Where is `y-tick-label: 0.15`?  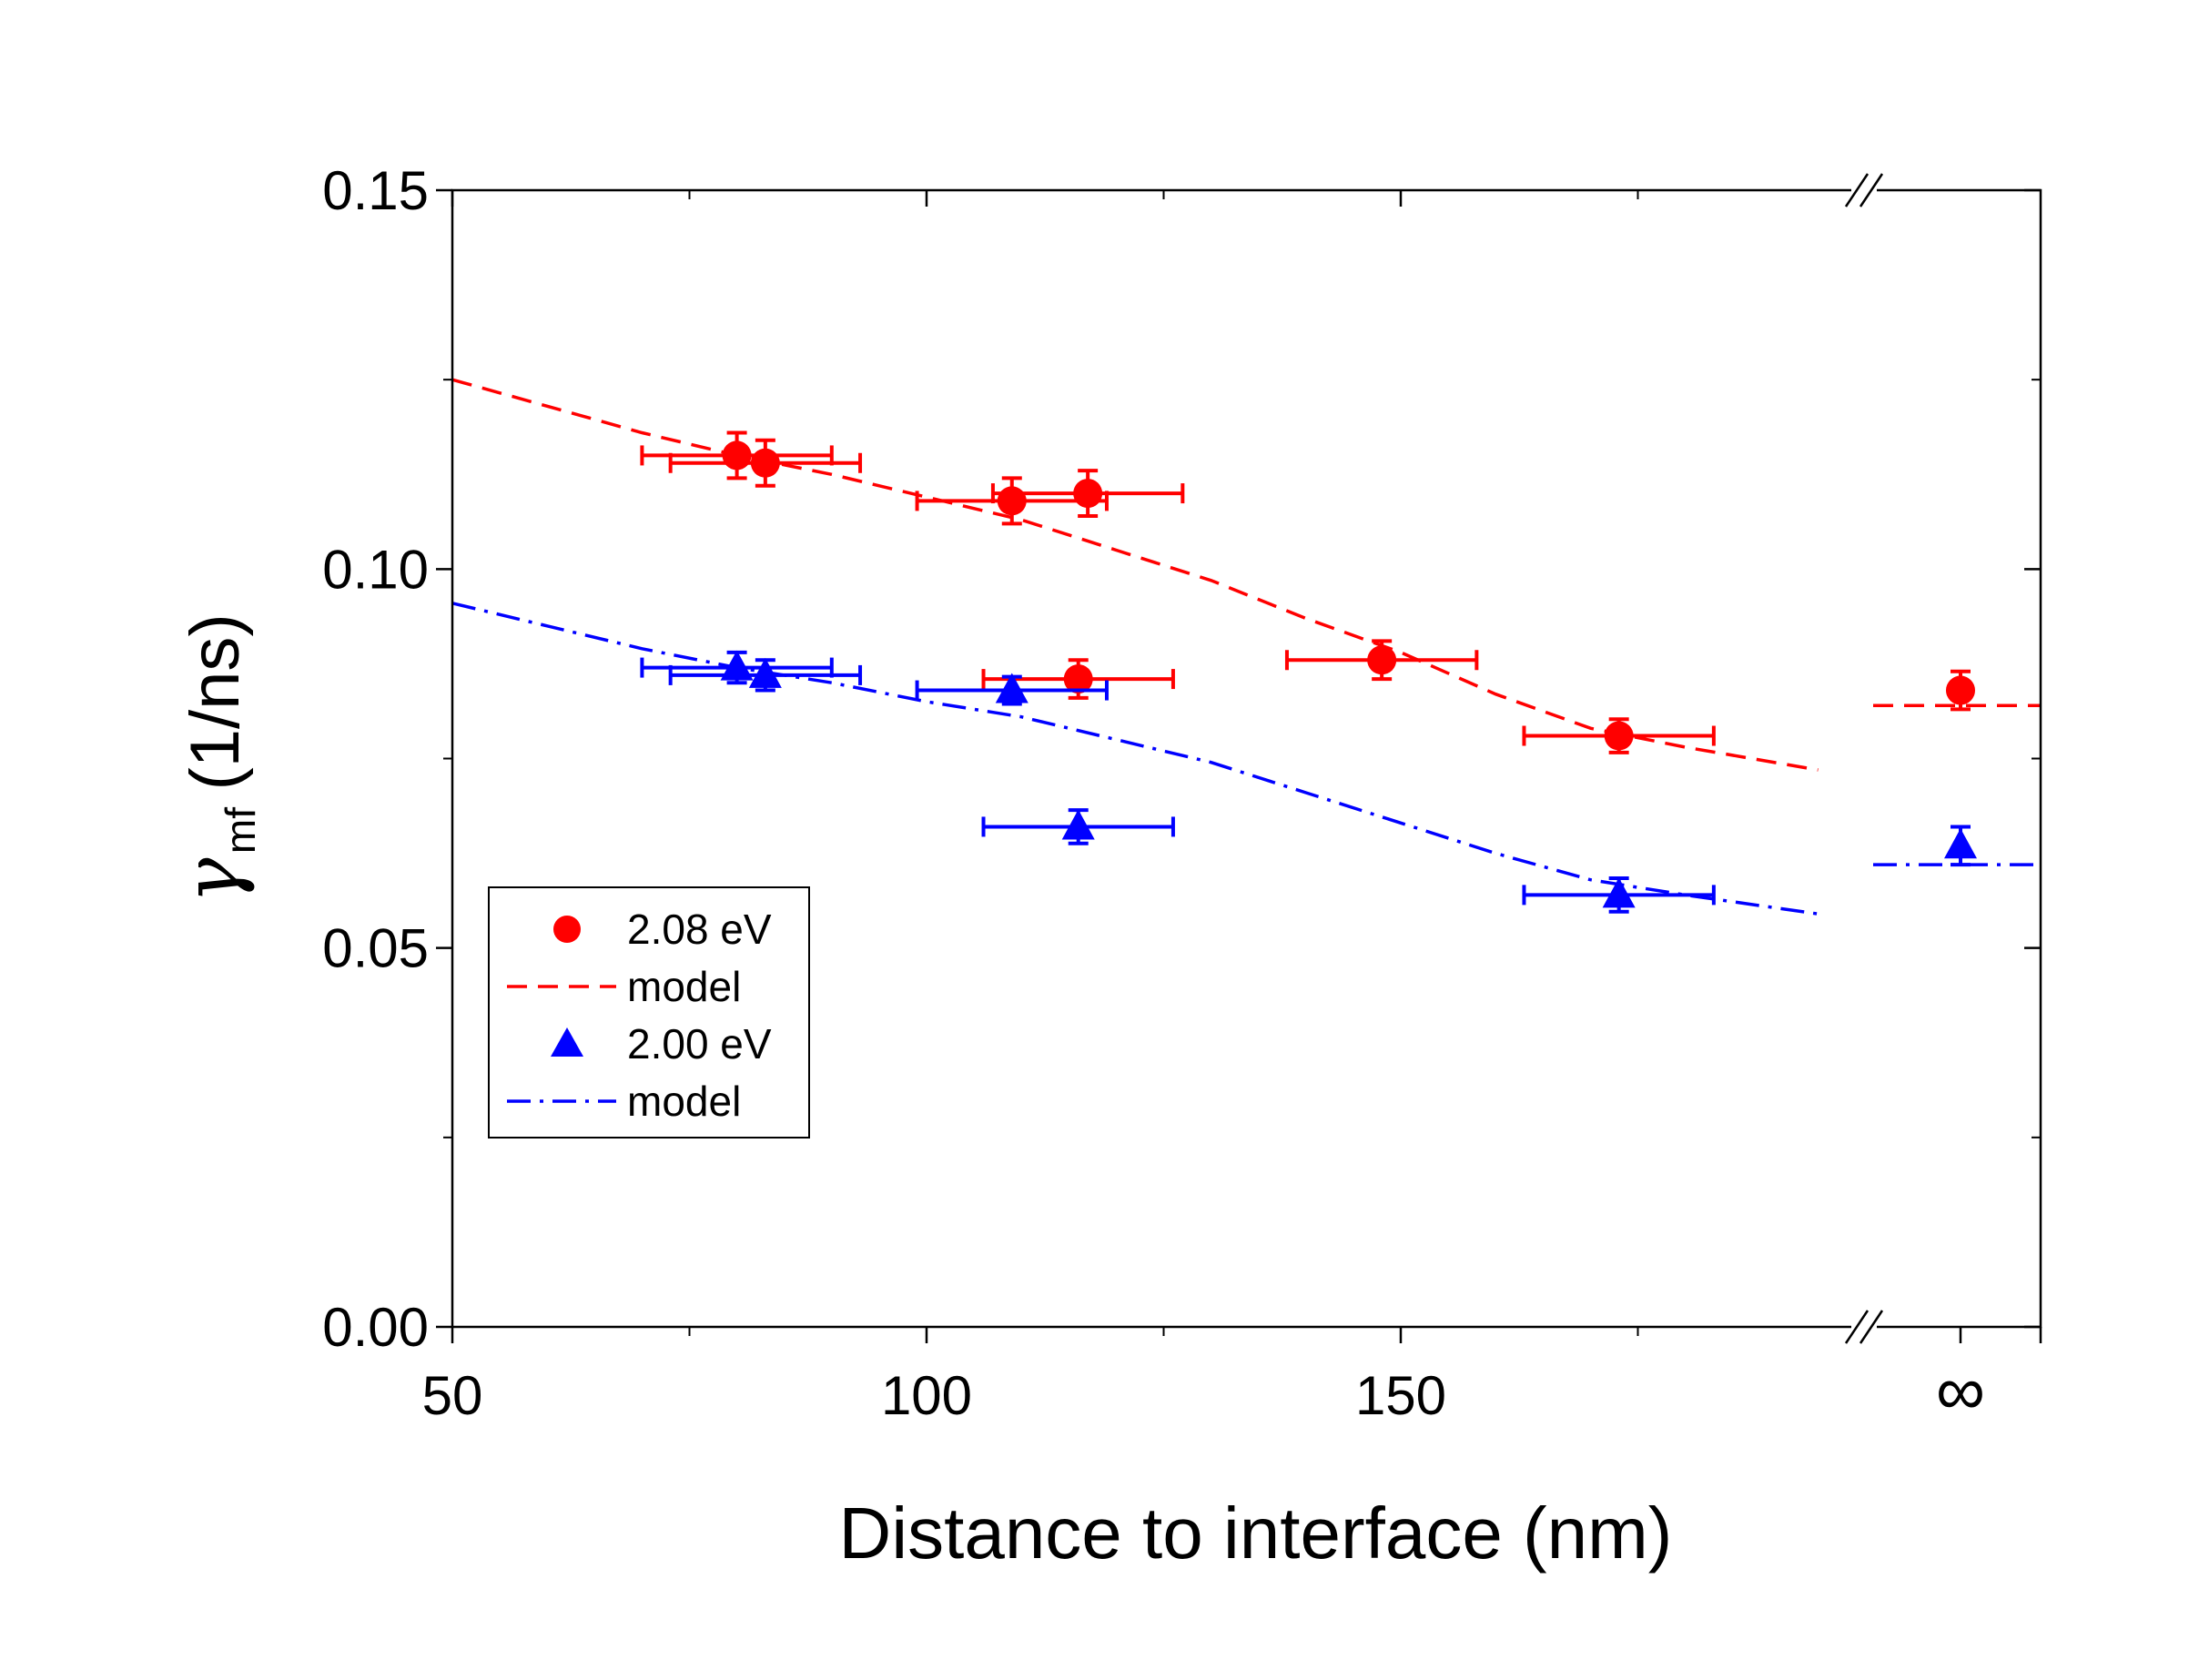
y-tick-label: 0.15 is located at coordinates (375, 190).